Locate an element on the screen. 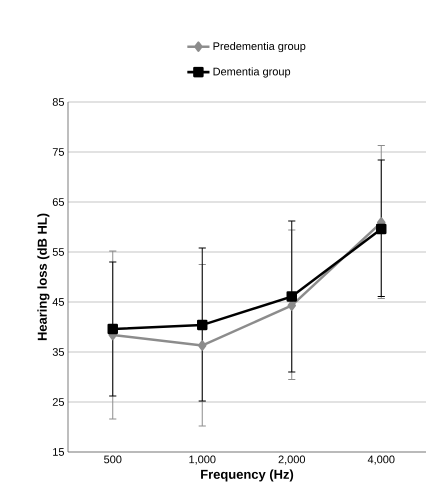 This screenshot has width=434, height=488. legend-label: Dementia group is located at coordinates (252, 72).